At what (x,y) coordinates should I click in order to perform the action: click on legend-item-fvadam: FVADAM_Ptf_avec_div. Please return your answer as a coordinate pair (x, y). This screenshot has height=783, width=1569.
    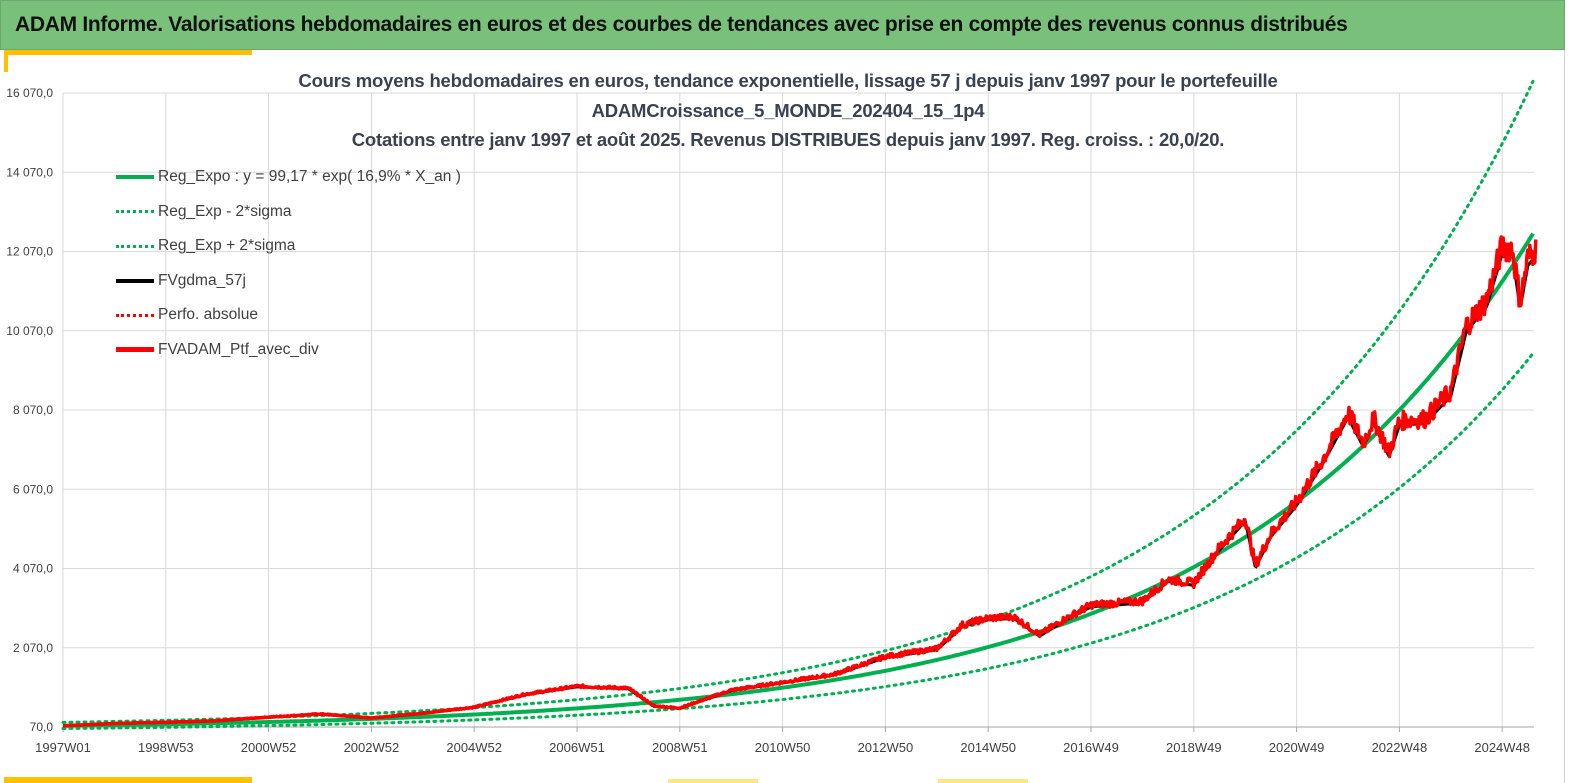
    Looking at the image, I should click on (288, 356).